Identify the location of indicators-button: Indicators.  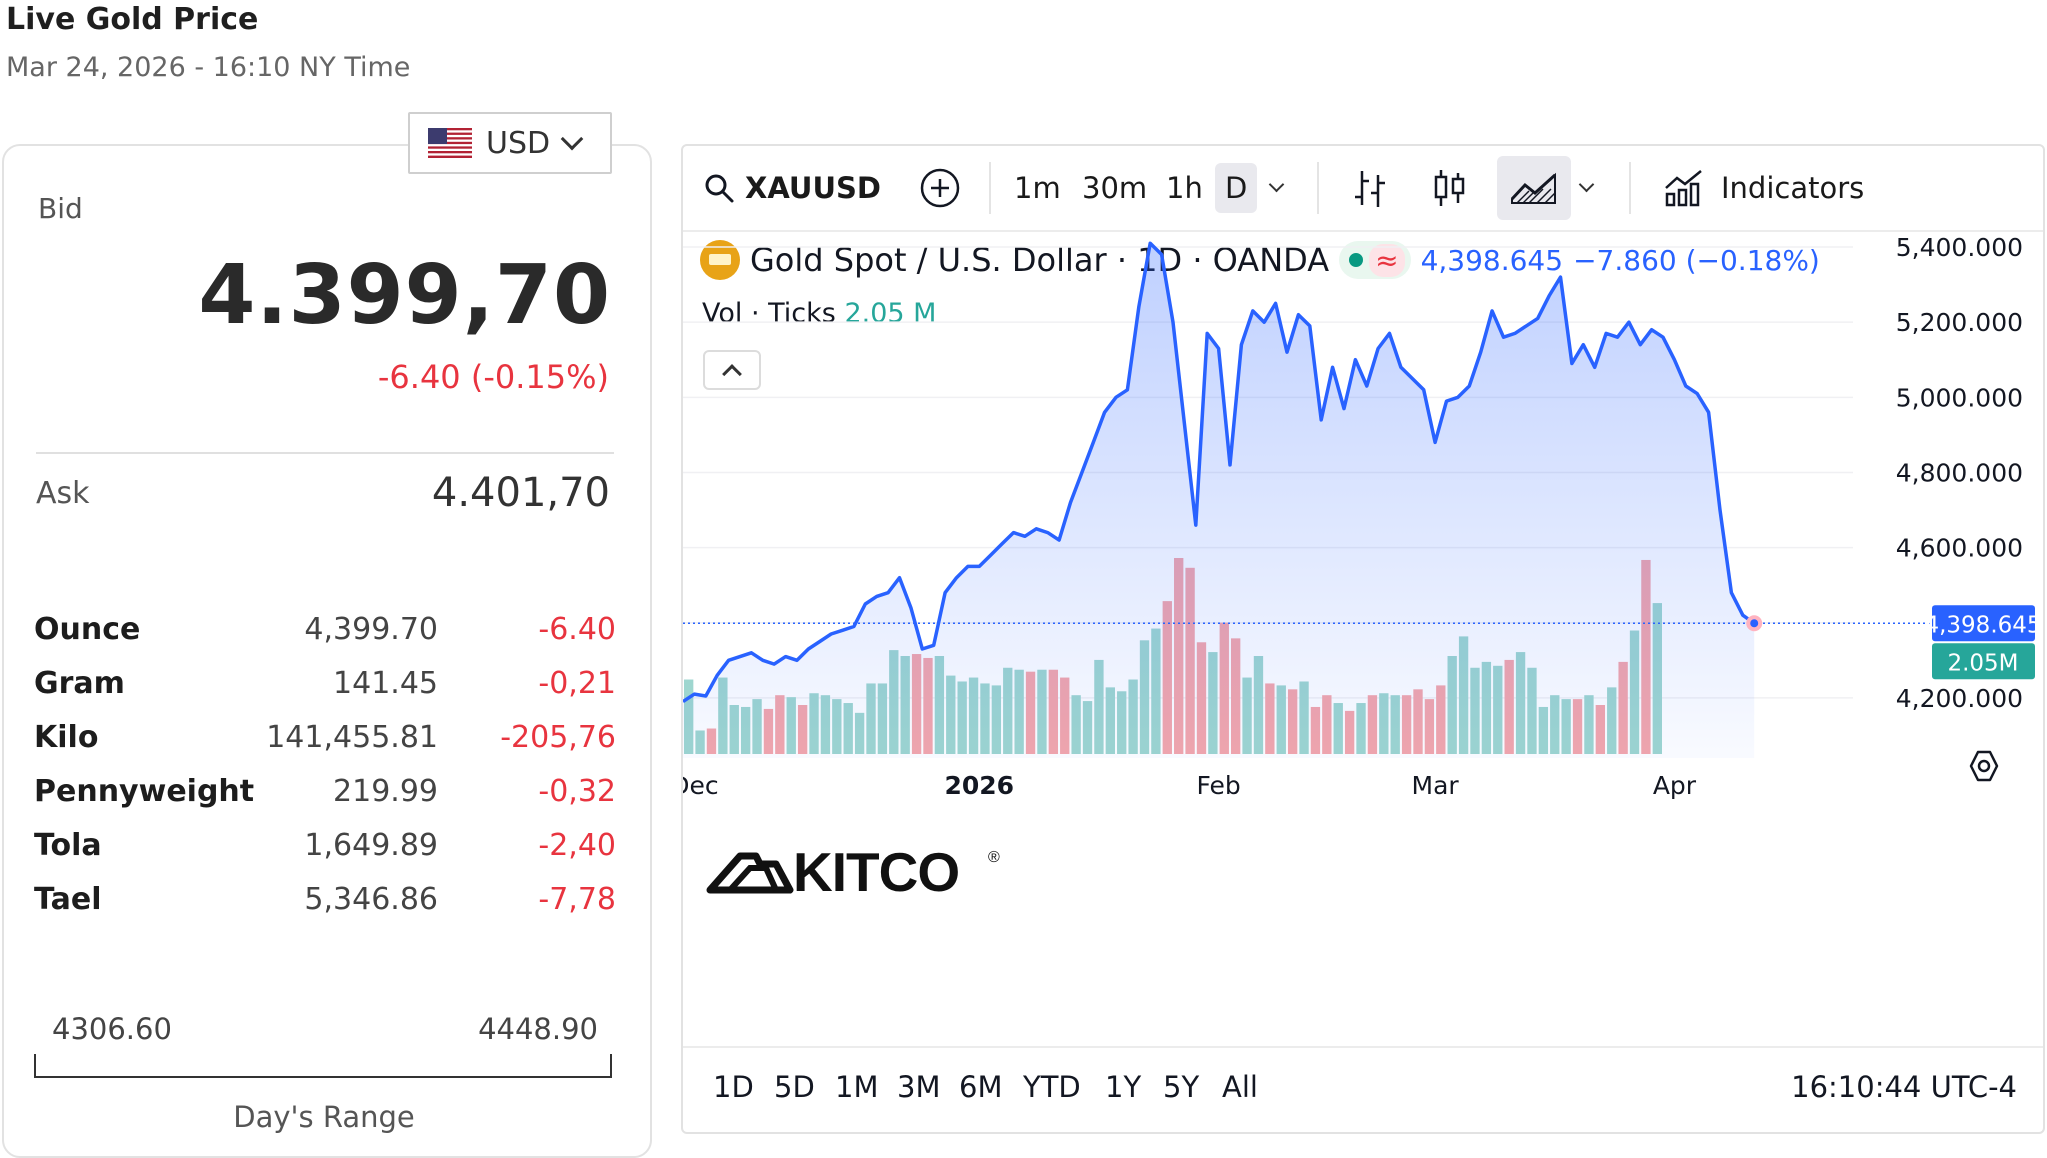
(1763, 188).